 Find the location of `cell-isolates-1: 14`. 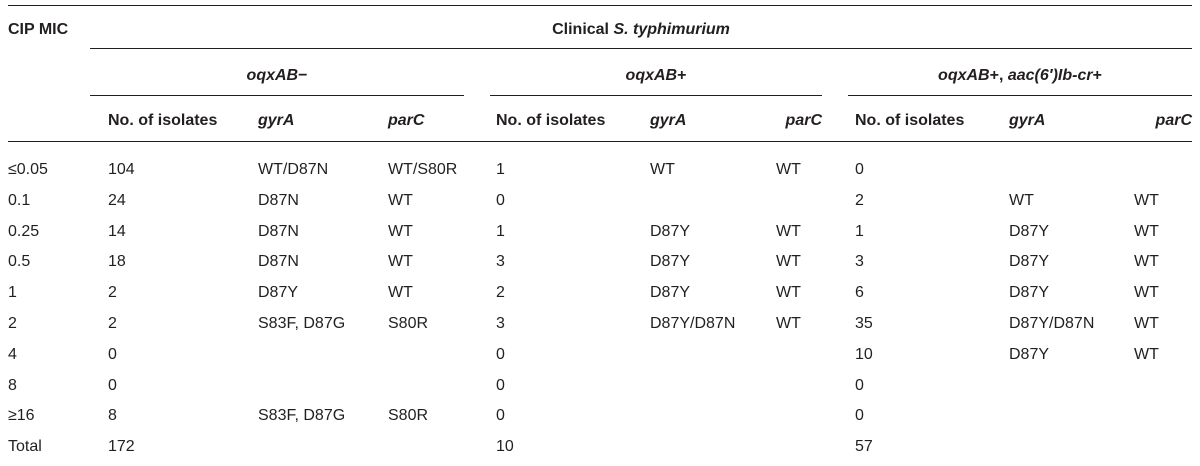

cell-isolates-1: 14 is located at coordinates (117, 231).